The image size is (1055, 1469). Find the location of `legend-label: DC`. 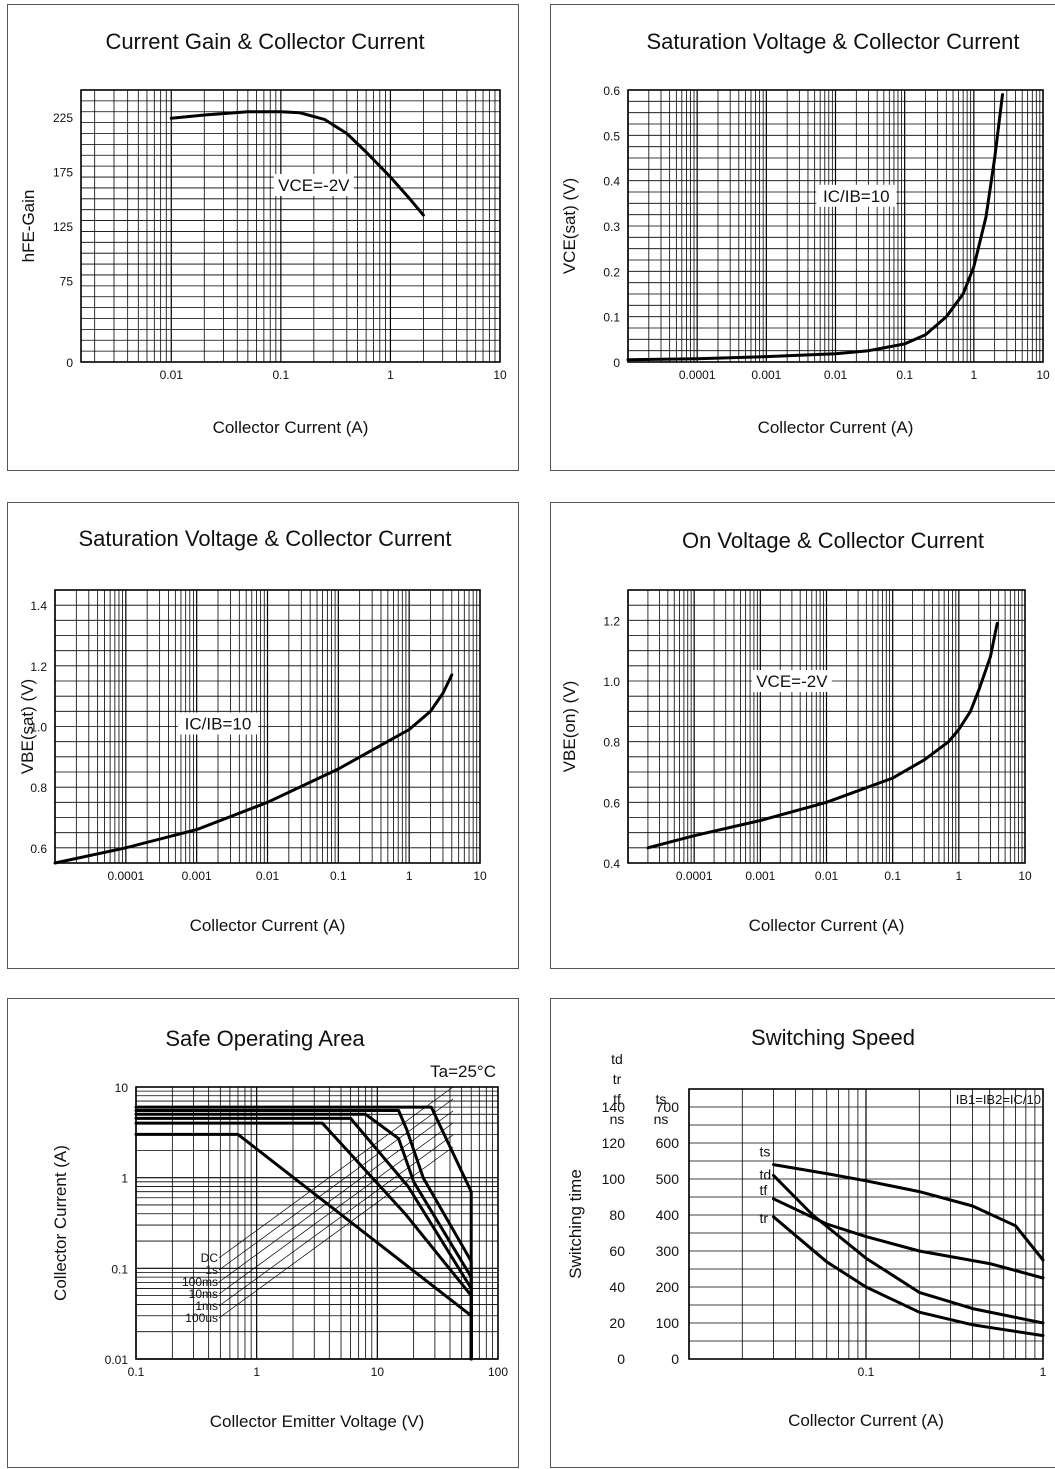

legend-label: DC is located at coordinates (210, 1258).